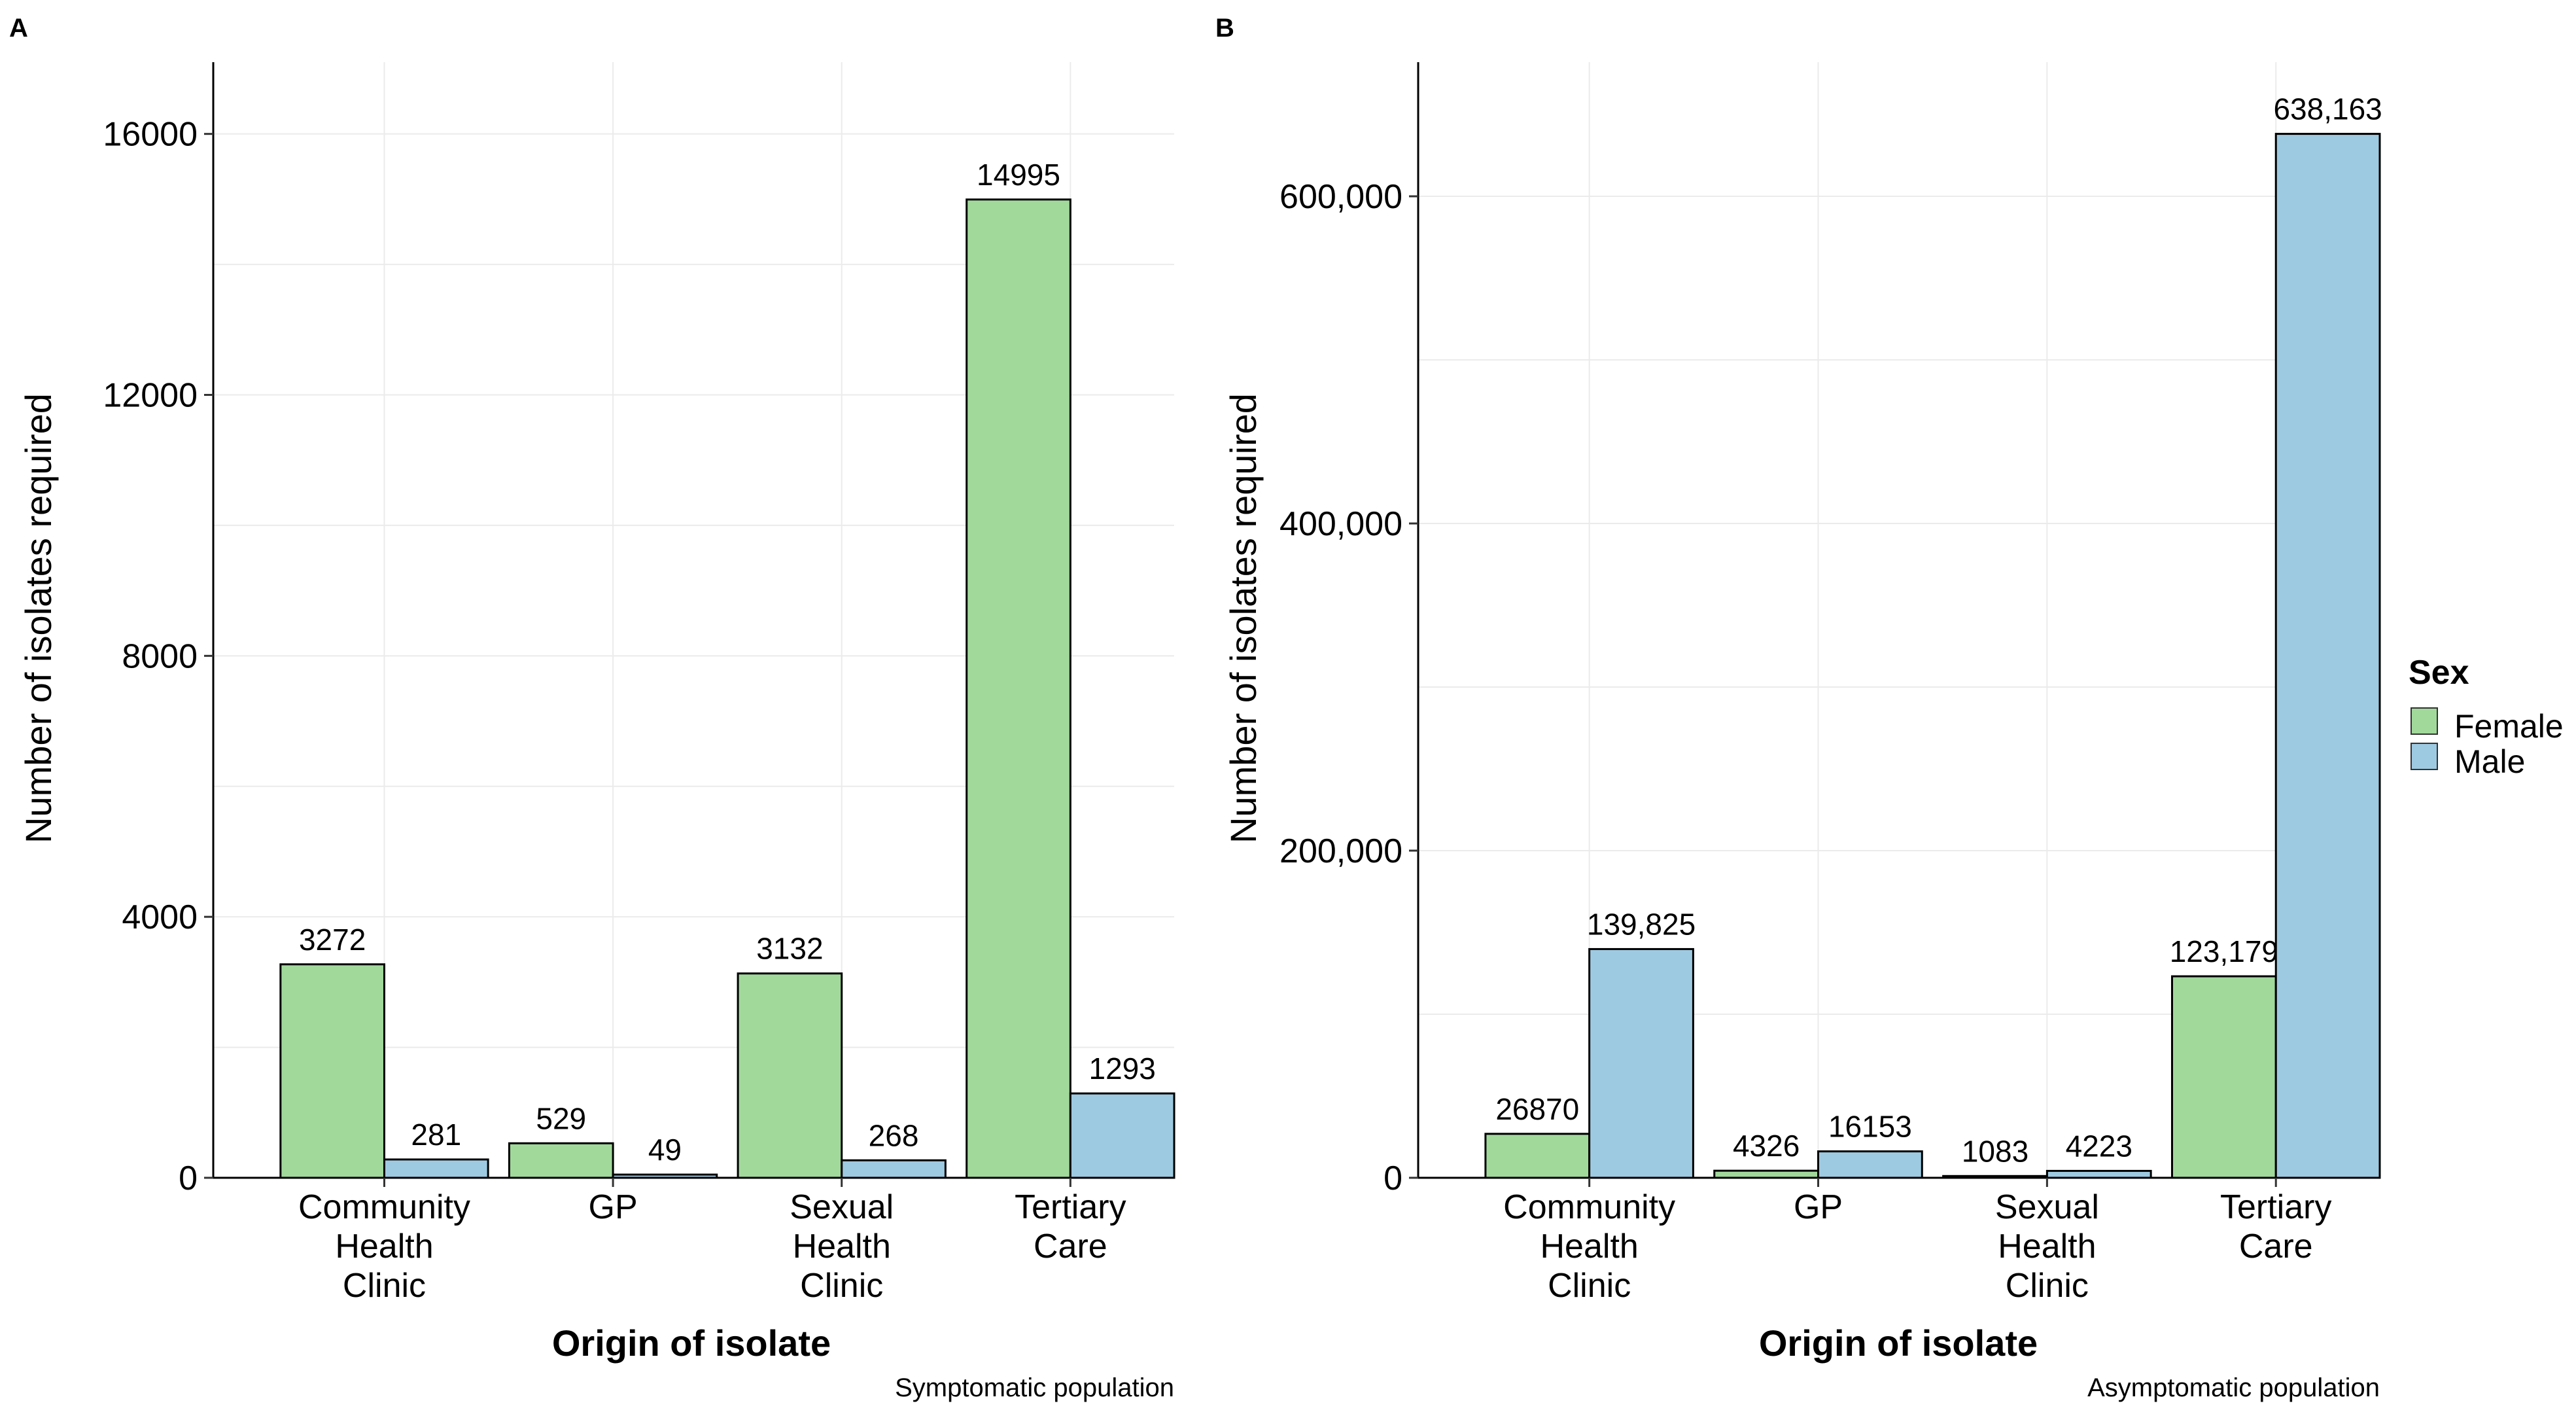 The height and width of the screenshot is (1414, 2576). I want to click on panel-b-y-tick-label: 400,000, so click(1340, 524).